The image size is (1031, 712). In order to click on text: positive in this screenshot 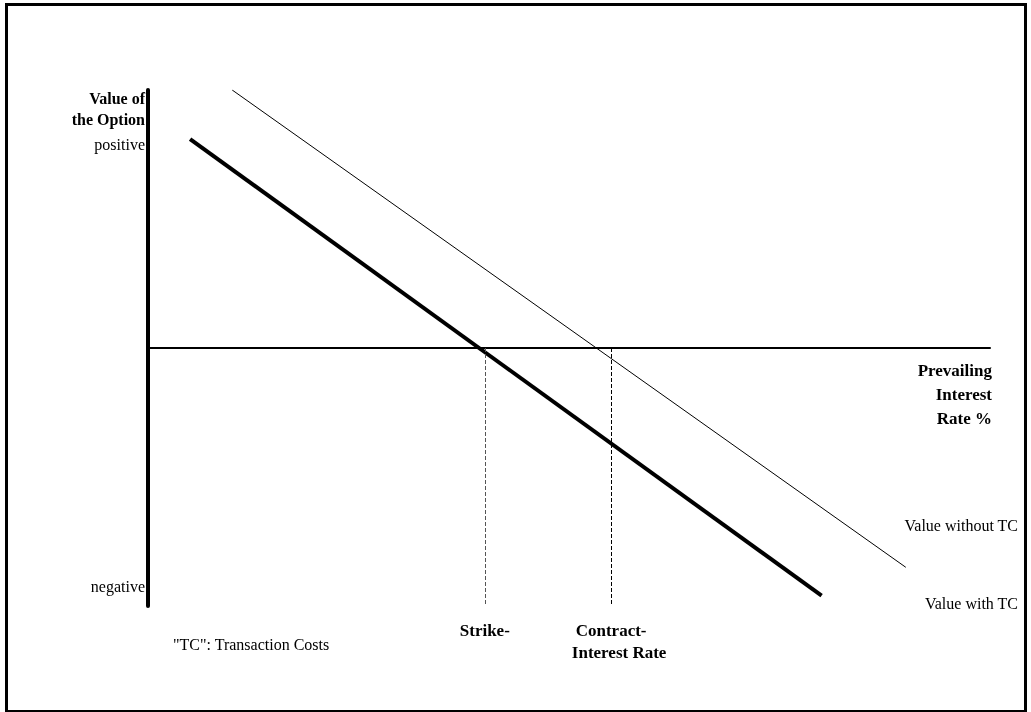, I will do `click(119, 144)`.